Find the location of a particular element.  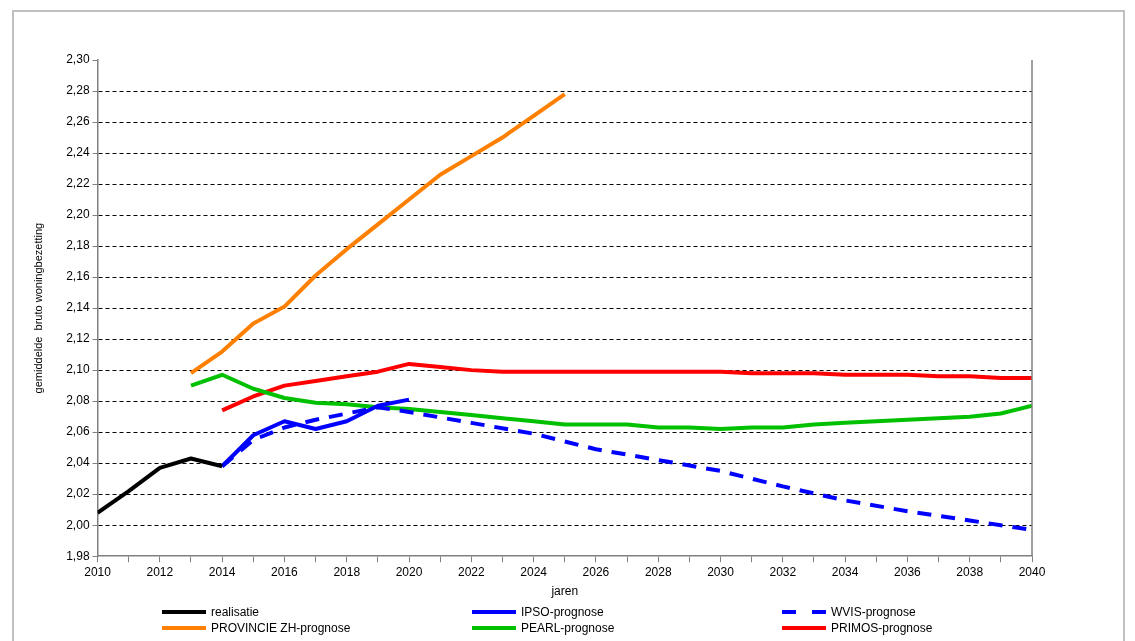

x-tick-label: 2018 is located at coordinates (347, 571).